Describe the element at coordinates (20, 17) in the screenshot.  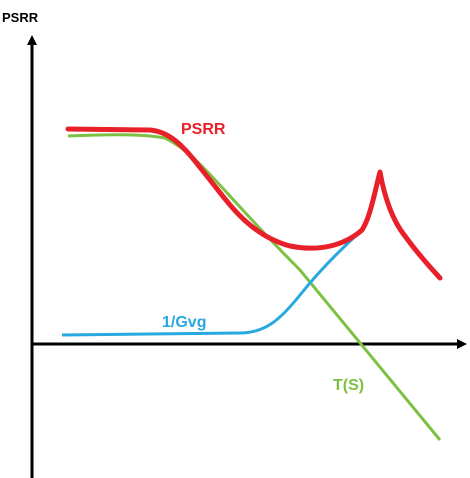
I see `y-axis-label: PSRR` at that location.